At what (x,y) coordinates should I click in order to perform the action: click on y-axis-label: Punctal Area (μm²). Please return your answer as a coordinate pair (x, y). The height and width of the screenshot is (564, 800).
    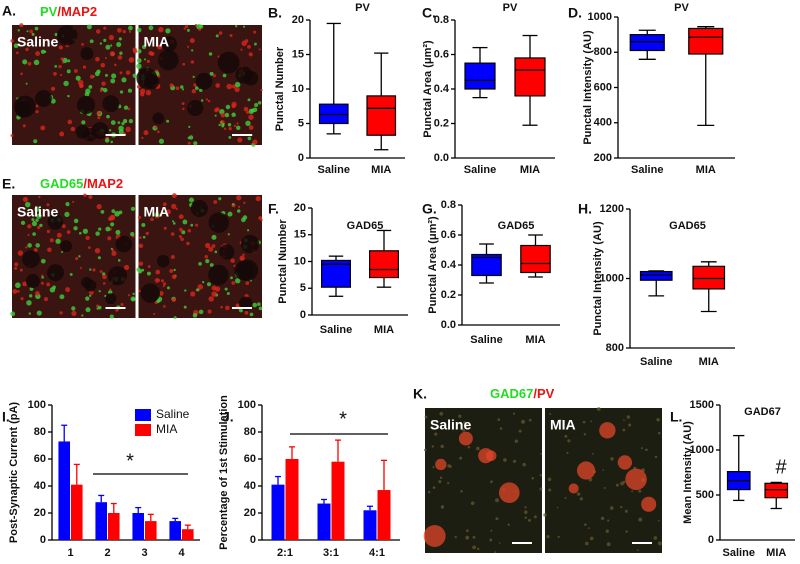
    Looking at the image, I should click on (428, 89).